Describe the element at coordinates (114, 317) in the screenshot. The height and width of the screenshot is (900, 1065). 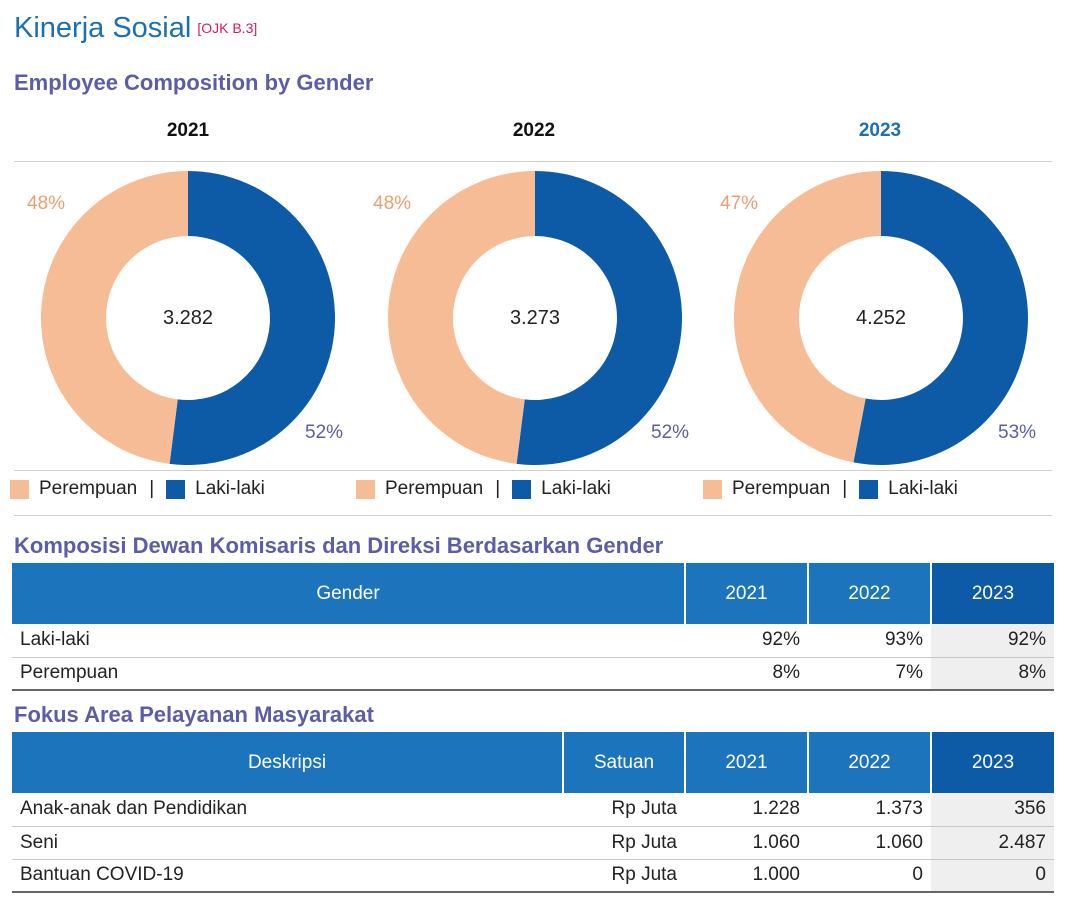
I see `slice-perempuan-2021` at that location.